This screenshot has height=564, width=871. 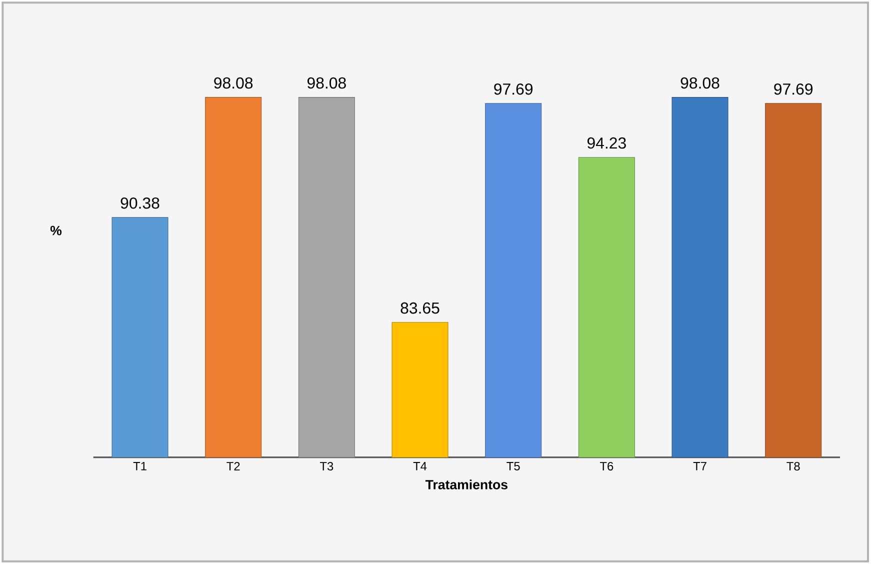 What do you see at coordinates (793, 466) in the screenshot?
I see `x-tick-label: T8` at bounding box center [793, 466].